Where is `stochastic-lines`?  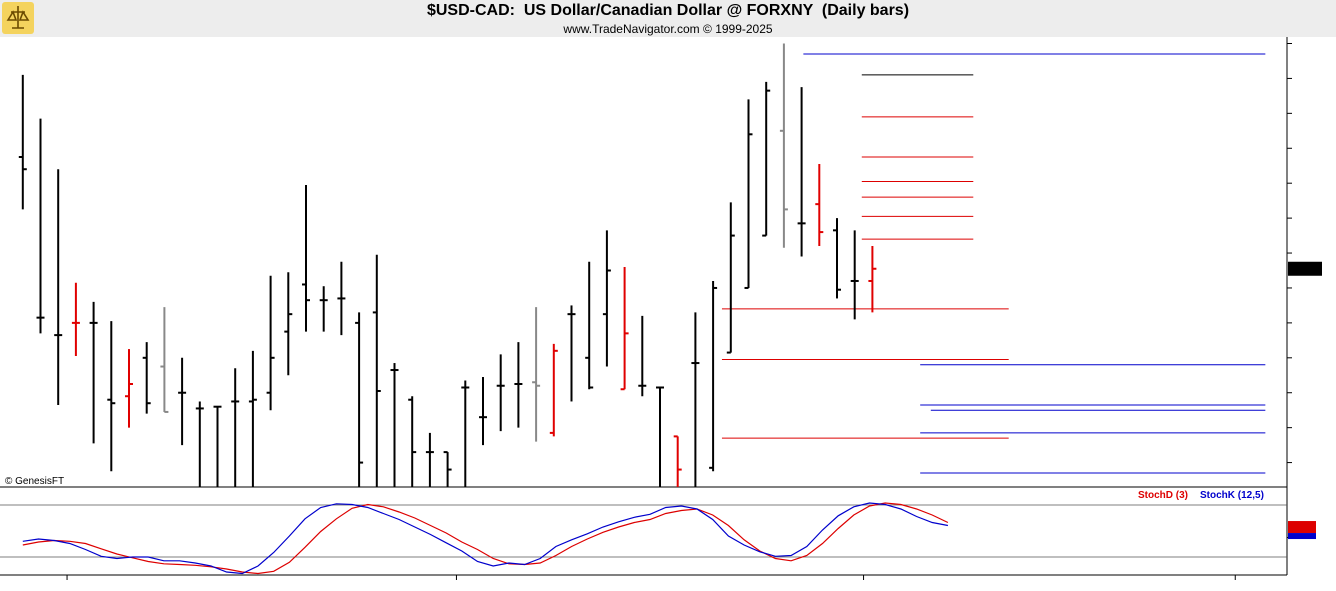
stochastic-lines is located at coordinates (669, 538).